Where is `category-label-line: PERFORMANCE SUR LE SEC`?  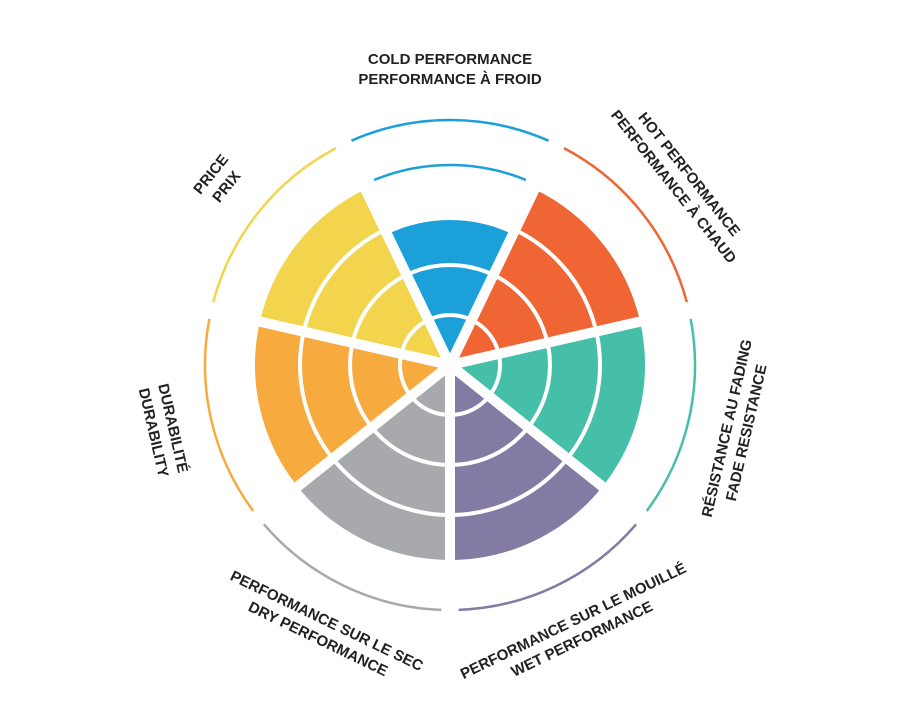
category-label-line: PERFORMANCE SUR LE SEC is located at coordinates (327, 621).